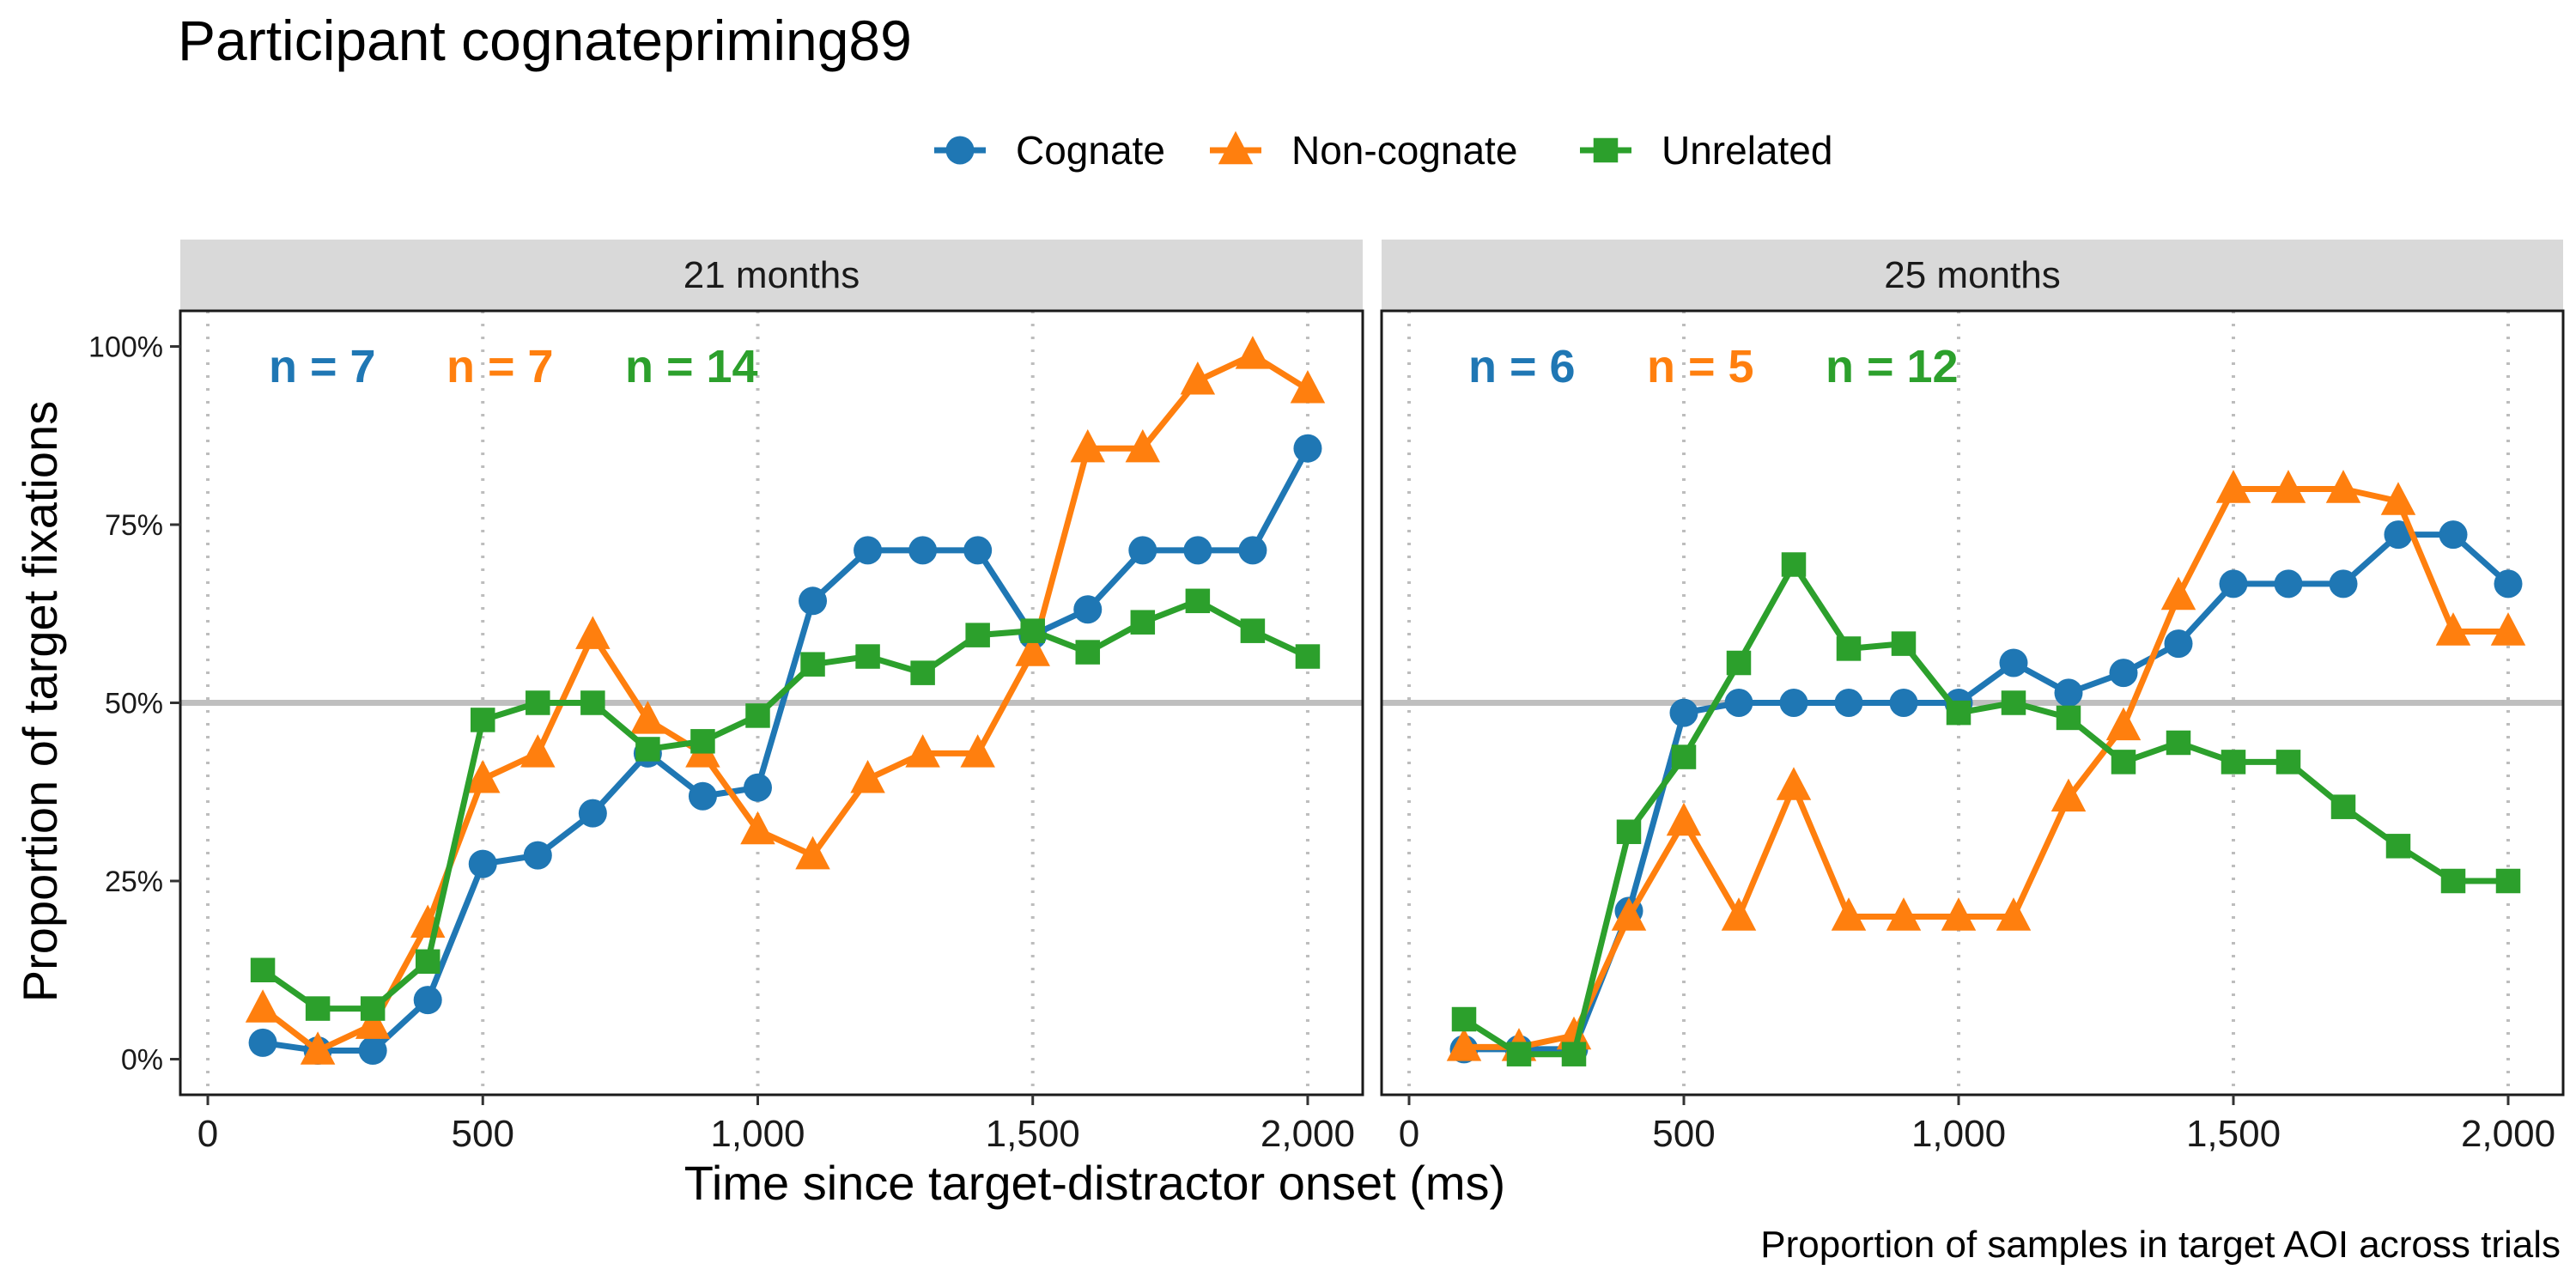 The width and height of the screenshot is (2576, 1288). What do you see at coordinates (1522, 366) in the screenshot?
I see `n-label-cognate: n = 6` at bounding box center [1522, 366].